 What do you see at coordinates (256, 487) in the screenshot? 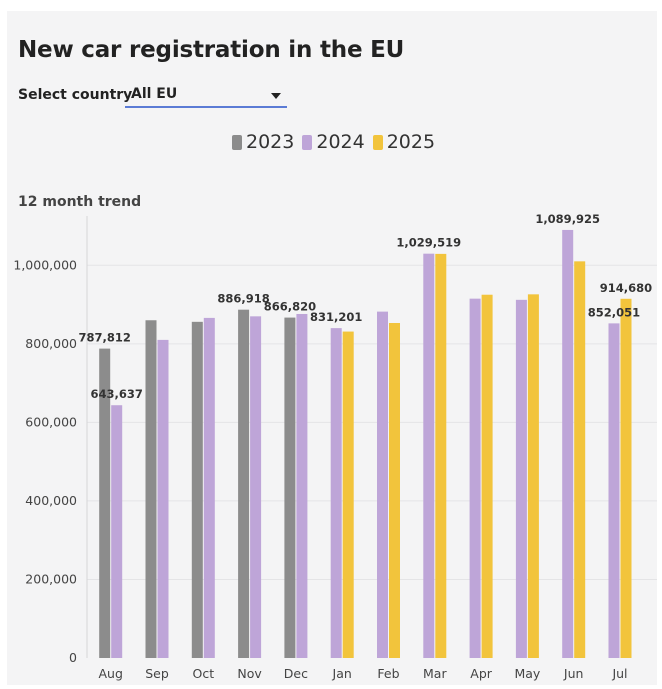
I see `bar-2024-nov` at bounding box center [256, 487].